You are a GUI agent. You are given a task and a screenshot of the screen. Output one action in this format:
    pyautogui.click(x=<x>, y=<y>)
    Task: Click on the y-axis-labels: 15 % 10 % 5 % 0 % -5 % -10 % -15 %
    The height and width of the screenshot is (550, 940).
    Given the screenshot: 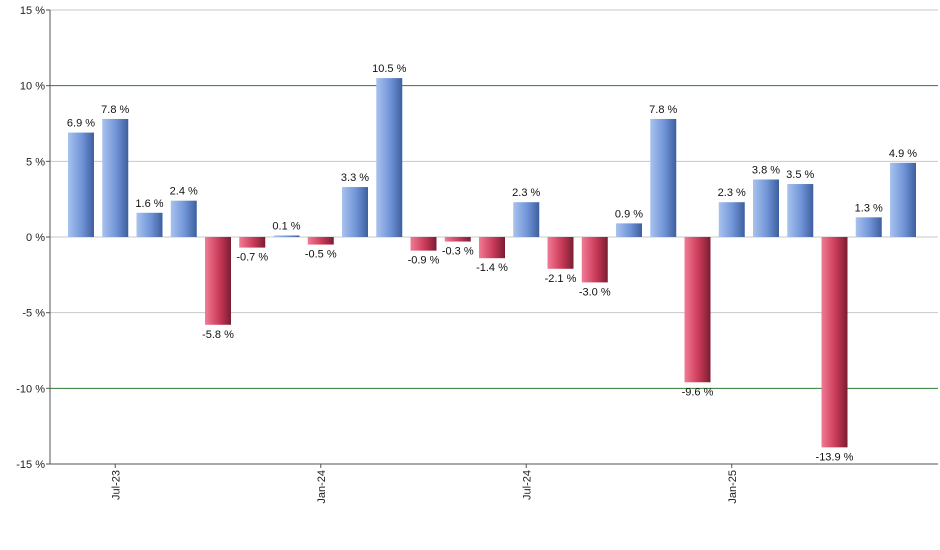 What is the action you would take?
    pyautogui.click(x=30, y=238)
    